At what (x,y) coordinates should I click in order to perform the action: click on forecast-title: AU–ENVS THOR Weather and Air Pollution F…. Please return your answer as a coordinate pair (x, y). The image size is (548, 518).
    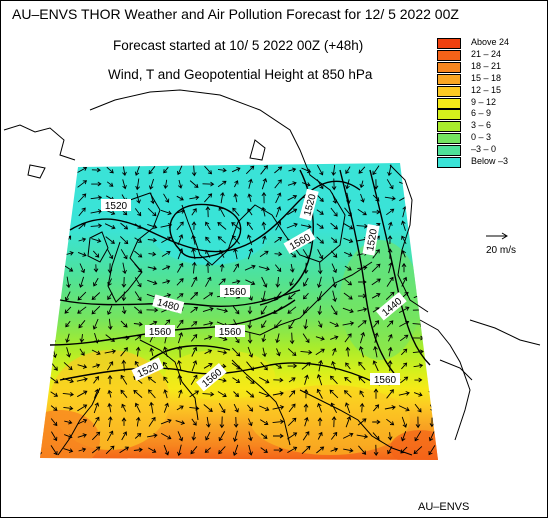
    Looking at the image, I should click on (235, 14).